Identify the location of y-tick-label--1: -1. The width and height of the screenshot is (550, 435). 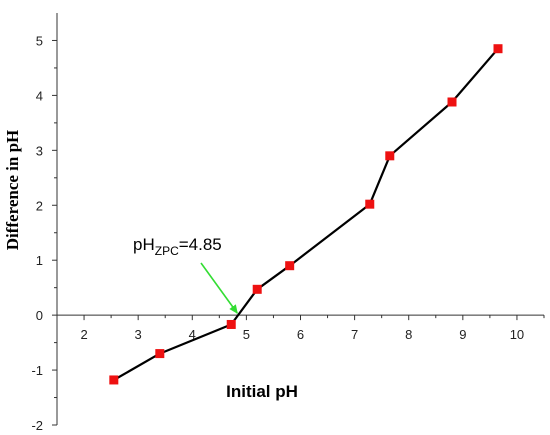
(37, 370).